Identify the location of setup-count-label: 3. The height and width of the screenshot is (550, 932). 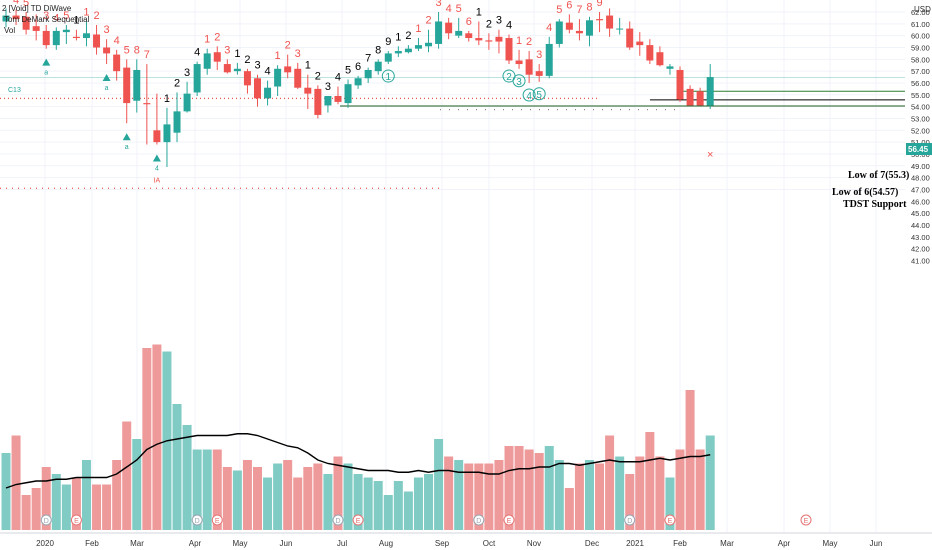
(298, 54).